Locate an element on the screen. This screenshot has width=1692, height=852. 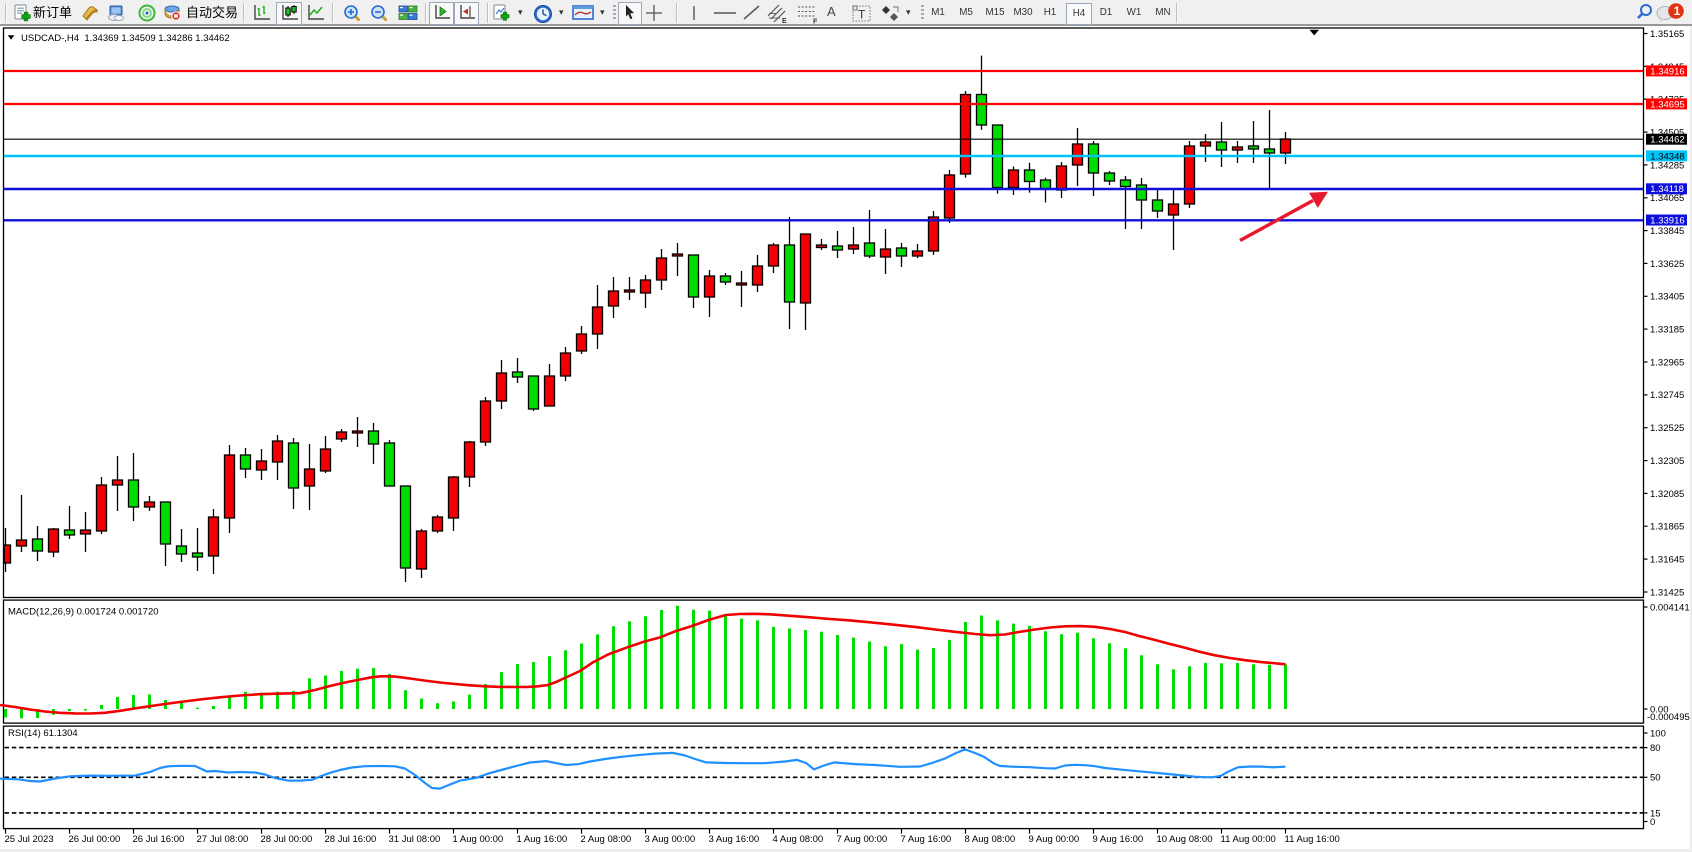
svg-text: 31 Jul 08:00 is located at coordinates (415, 839).